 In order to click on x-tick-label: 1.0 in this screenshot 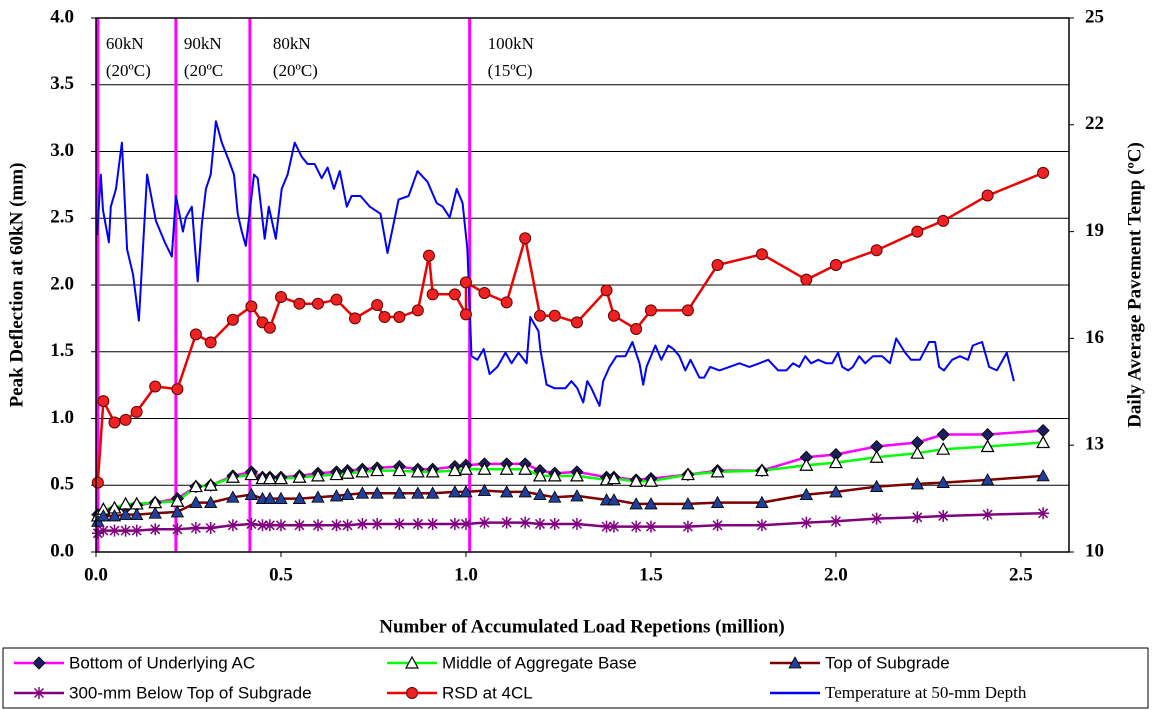, I will do `click(466, 574)`.